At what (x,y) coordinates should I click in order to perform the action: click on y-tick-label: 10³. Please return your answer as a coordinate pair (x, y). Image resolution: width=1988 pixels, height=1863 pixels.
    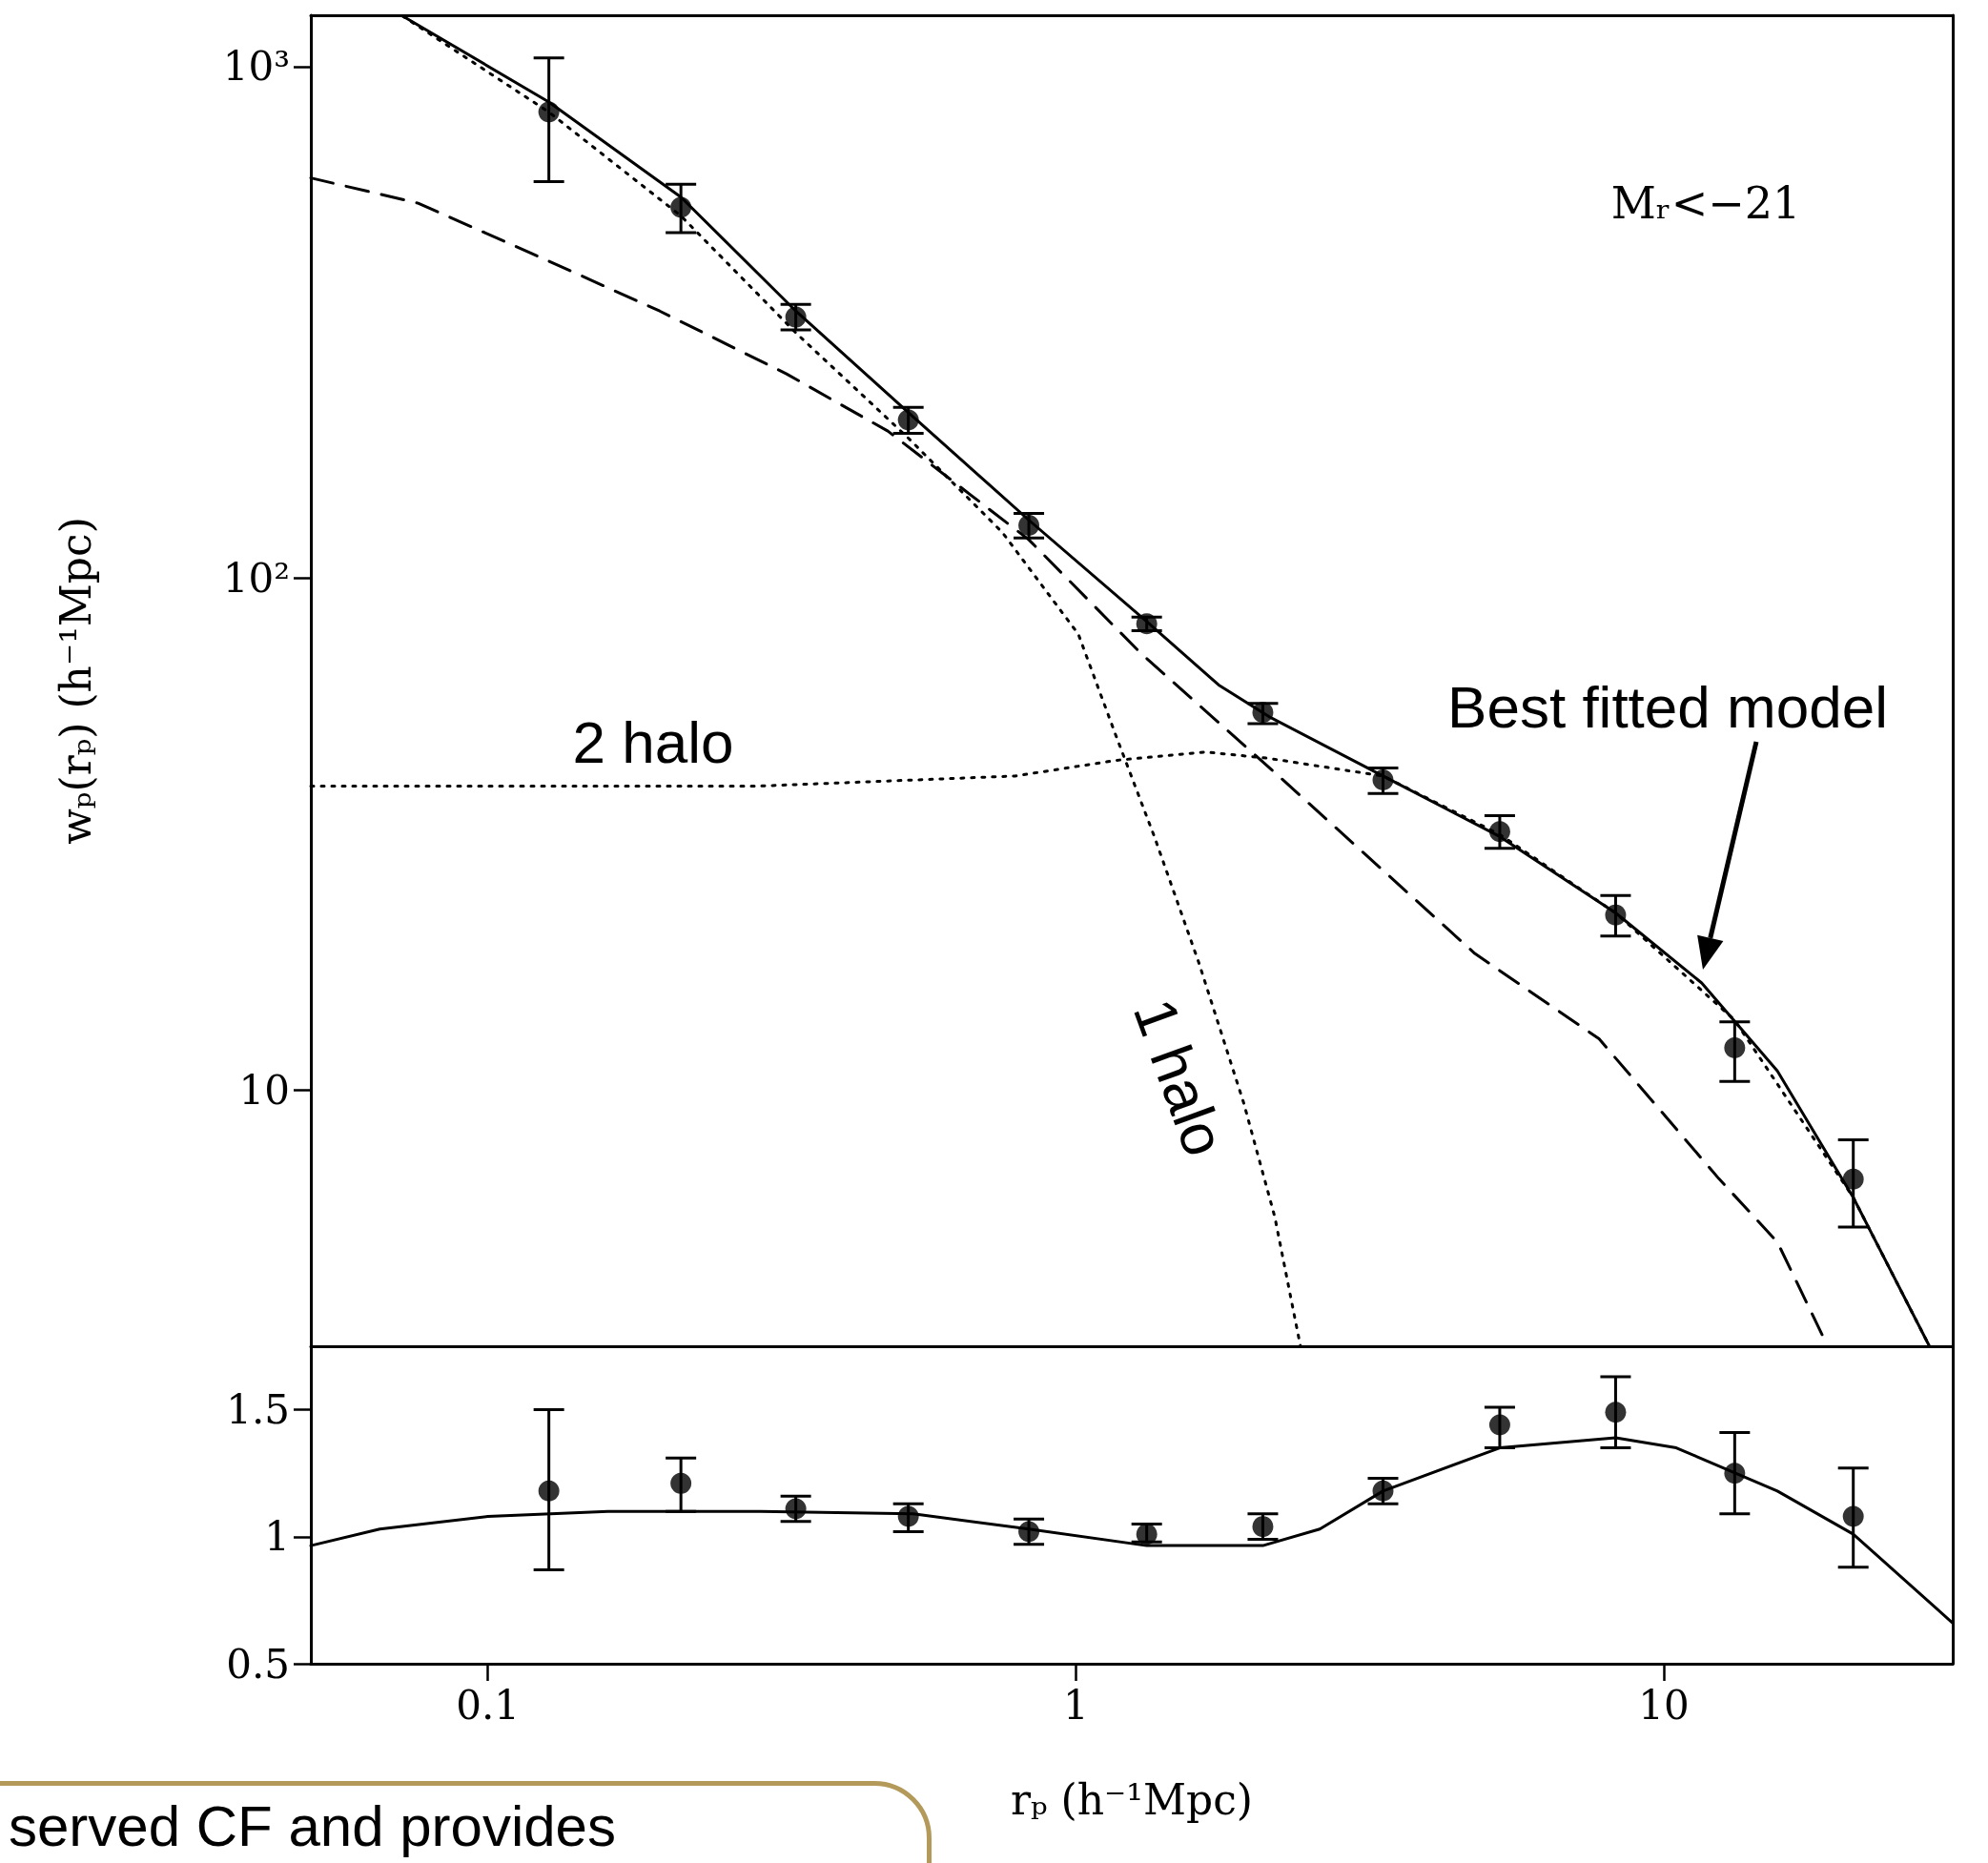
    Looking at the image, I should click on (256, 67).